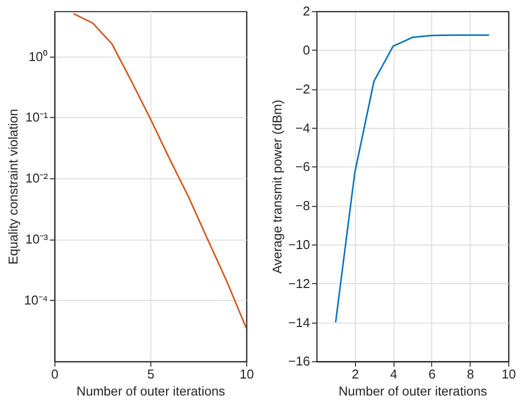 The height and width of the screenshot is (404, 532). Describe the element at coordinates (306, 50) in the screenshot. I see `y-tick-label: 0` at that location.